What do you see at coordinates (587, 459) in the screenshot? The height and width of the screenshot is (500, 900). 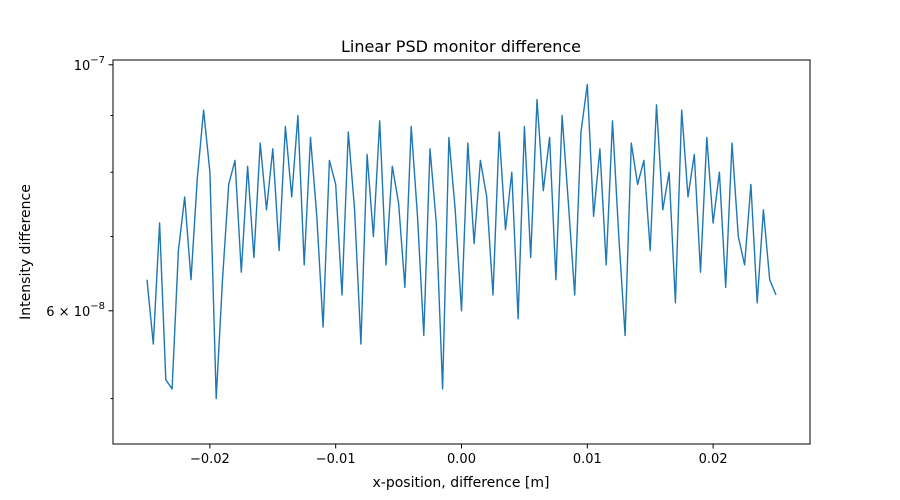 I see `x-tick-label: 0.01` at bounding box center [587, 459].